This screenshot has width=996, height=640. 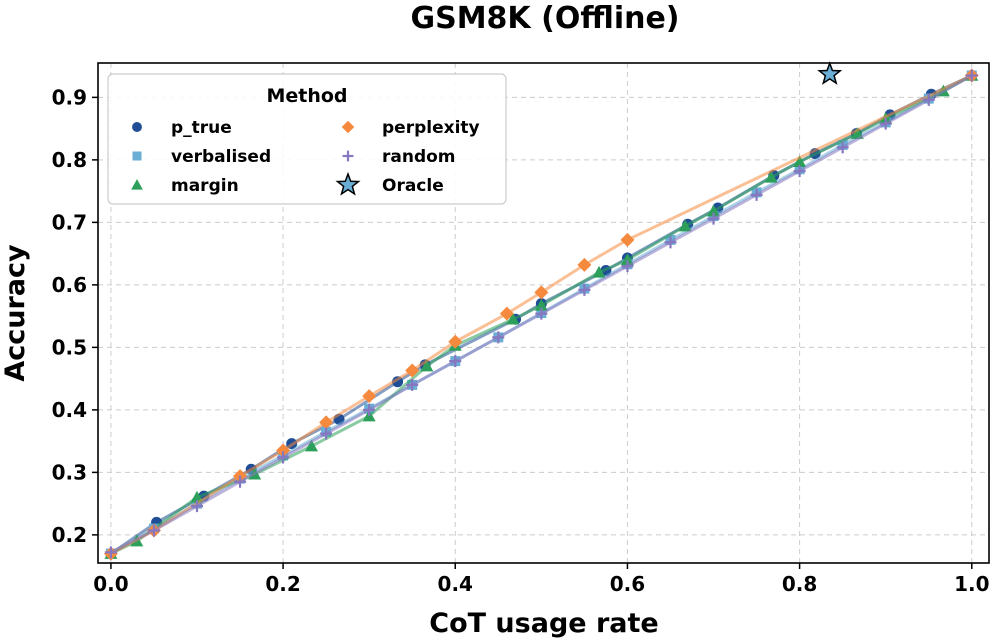 I want to click on legend-item-p_true: p_true, so click(x=182, y=128).